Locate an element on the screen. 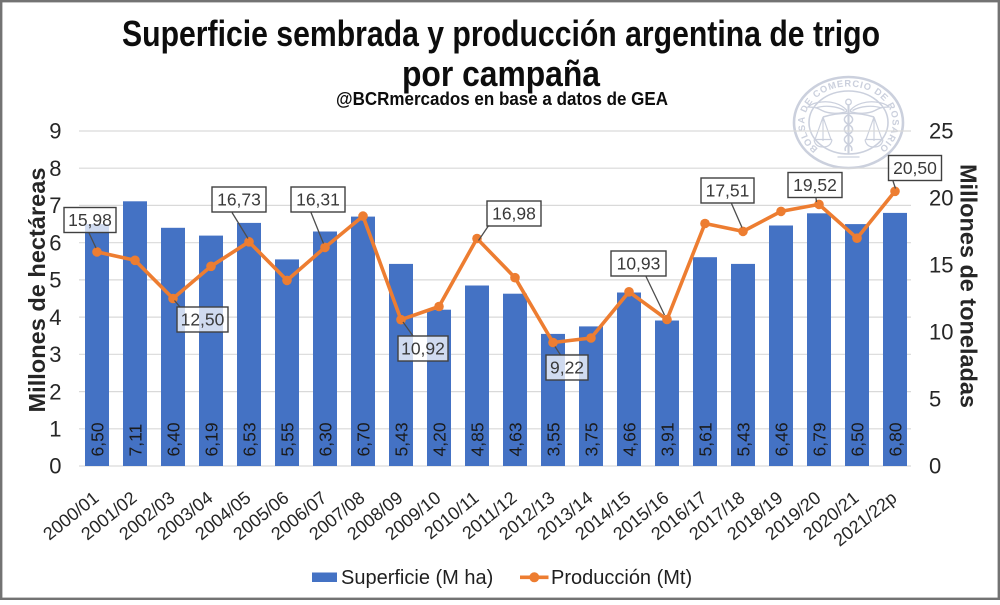 This screenshot has width=1000, height=605. svg-text:@BCRmercados en base a datos d: @BCRmercados en base a datos de GEA is located at coordinates (502, 99).